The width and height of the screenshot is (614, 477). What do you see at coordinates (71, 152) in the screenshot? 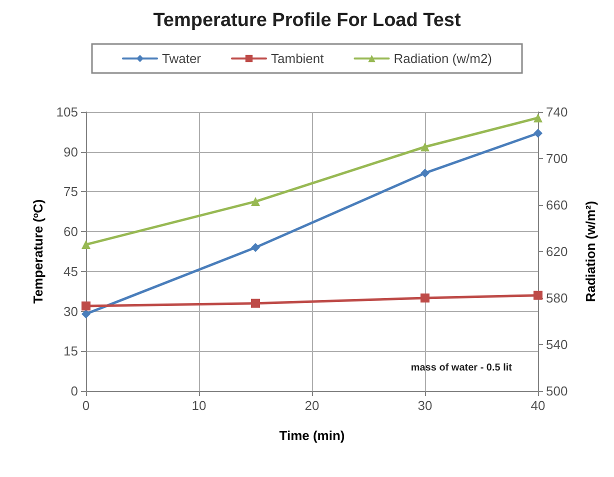
I see `y-tick-label: 90` at bounding box center [71, 152].